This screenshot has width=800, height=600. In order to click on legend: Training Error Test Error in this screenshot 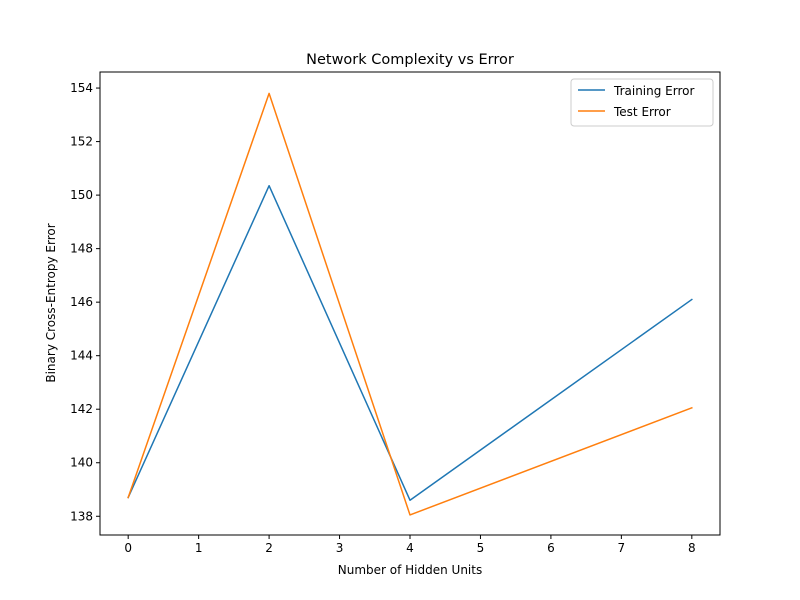, I will do `click(642, 102)`.